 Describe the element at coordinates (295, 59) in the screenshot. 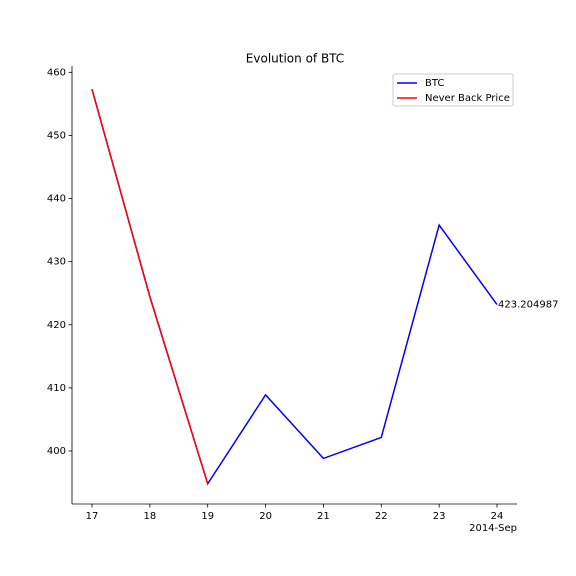

I see `chart-title: Evolution of BTC` at that location.